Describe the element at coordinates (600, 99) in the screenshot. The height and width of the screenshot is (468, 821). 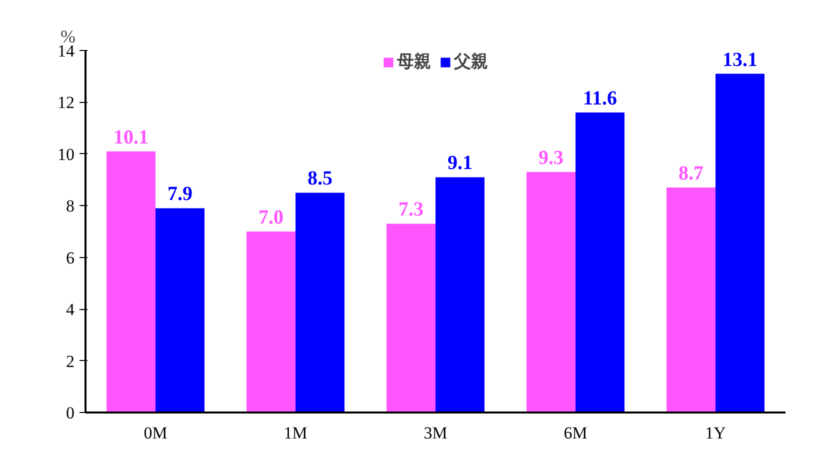
I see `data-label: 11.6` at that location.